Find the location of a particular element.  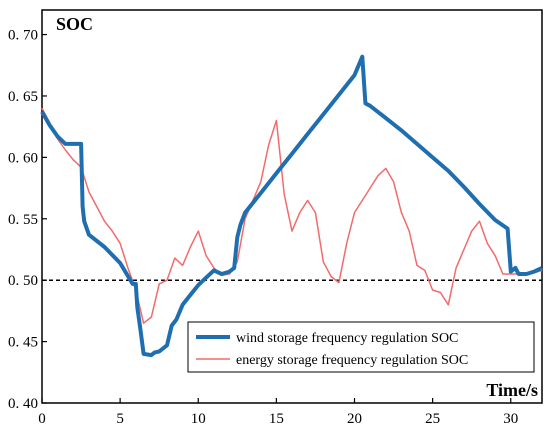

y-axis-ticks: 0. 40 0. 45 0. 50 0. 55 0. 60 0. 65 0. 70 is located at coordinates (27, 220).